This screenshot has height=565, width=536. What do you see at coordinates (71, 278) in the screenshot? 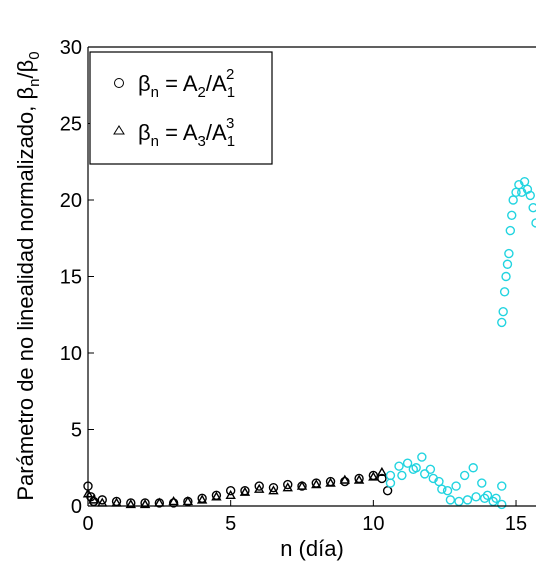
I see `y-tick-label: 15` at bounding box center [71, 278].